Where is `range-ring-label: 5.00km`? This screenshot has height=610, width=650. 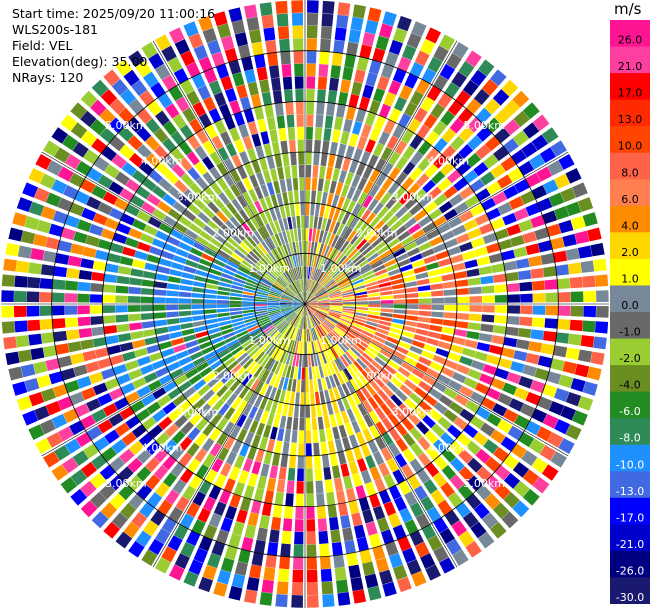 range-ring-label: 5.00km is located at coordinates (484, 125).